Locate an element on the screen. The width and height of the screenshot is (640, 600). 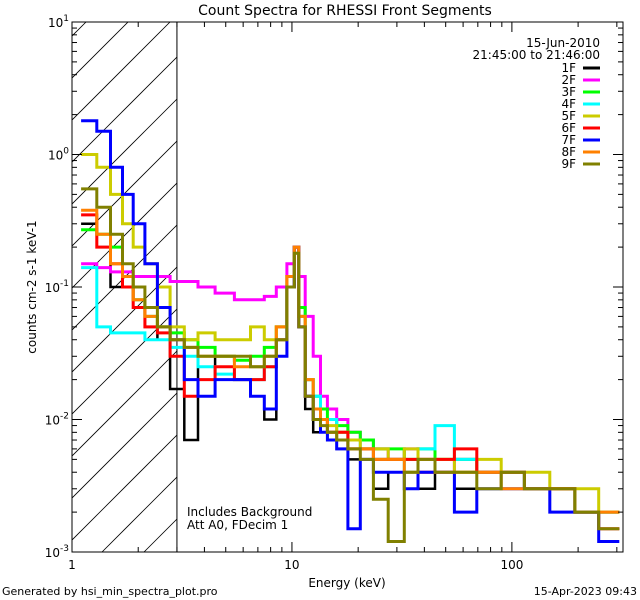
legend-label-1F: 1F is located at coordinates (568, 68).